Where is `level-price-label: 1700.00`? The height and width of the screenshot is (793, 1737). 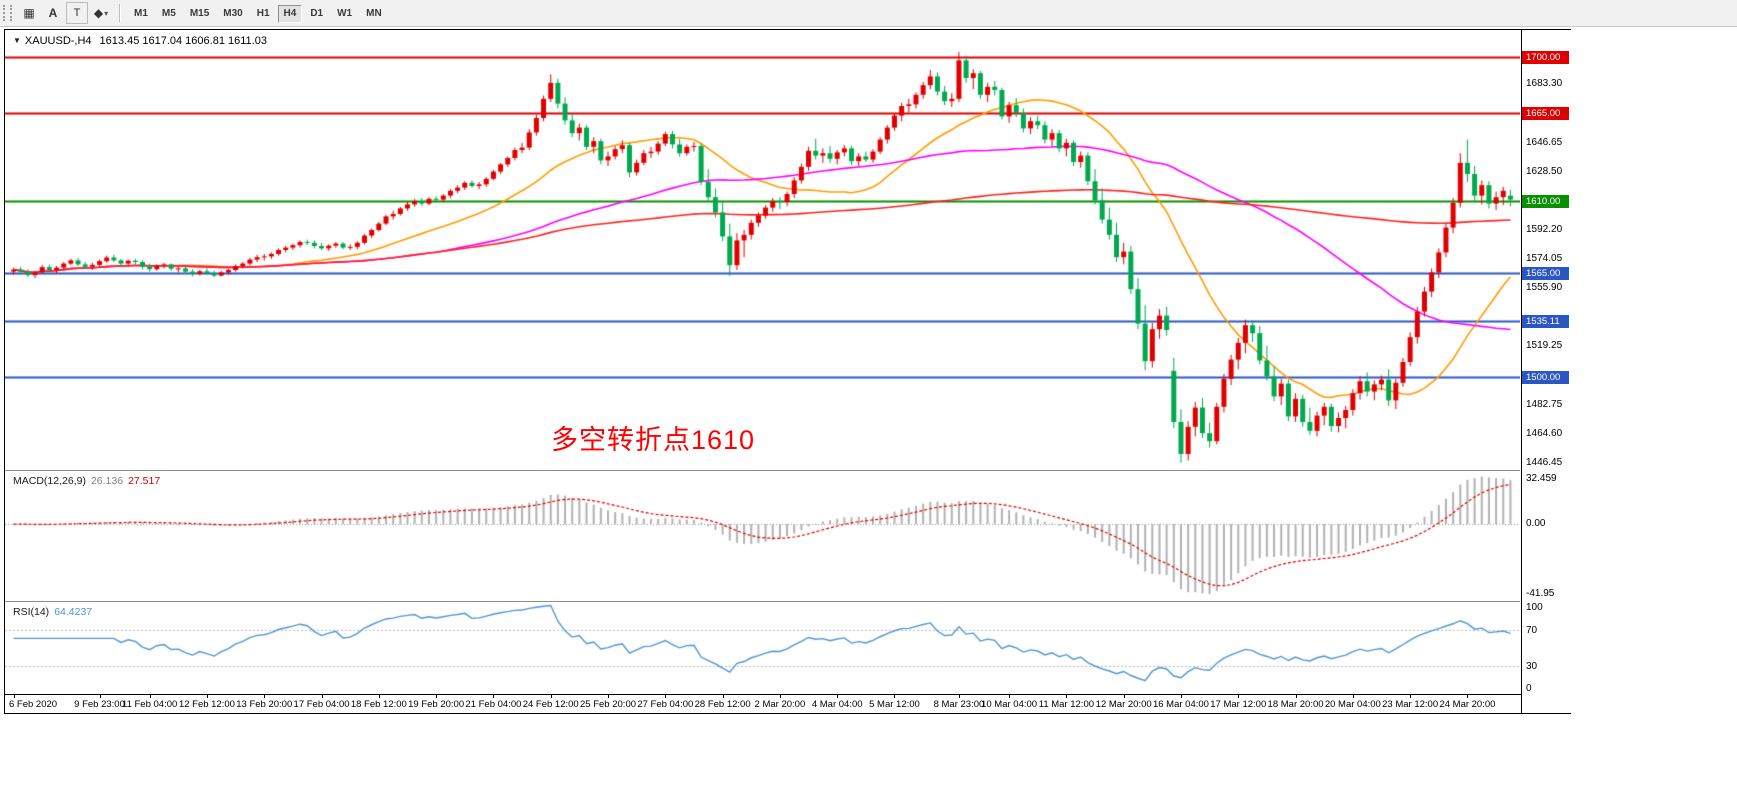 level-price-label: 1700.00 is located at coordinates (1545, 57).